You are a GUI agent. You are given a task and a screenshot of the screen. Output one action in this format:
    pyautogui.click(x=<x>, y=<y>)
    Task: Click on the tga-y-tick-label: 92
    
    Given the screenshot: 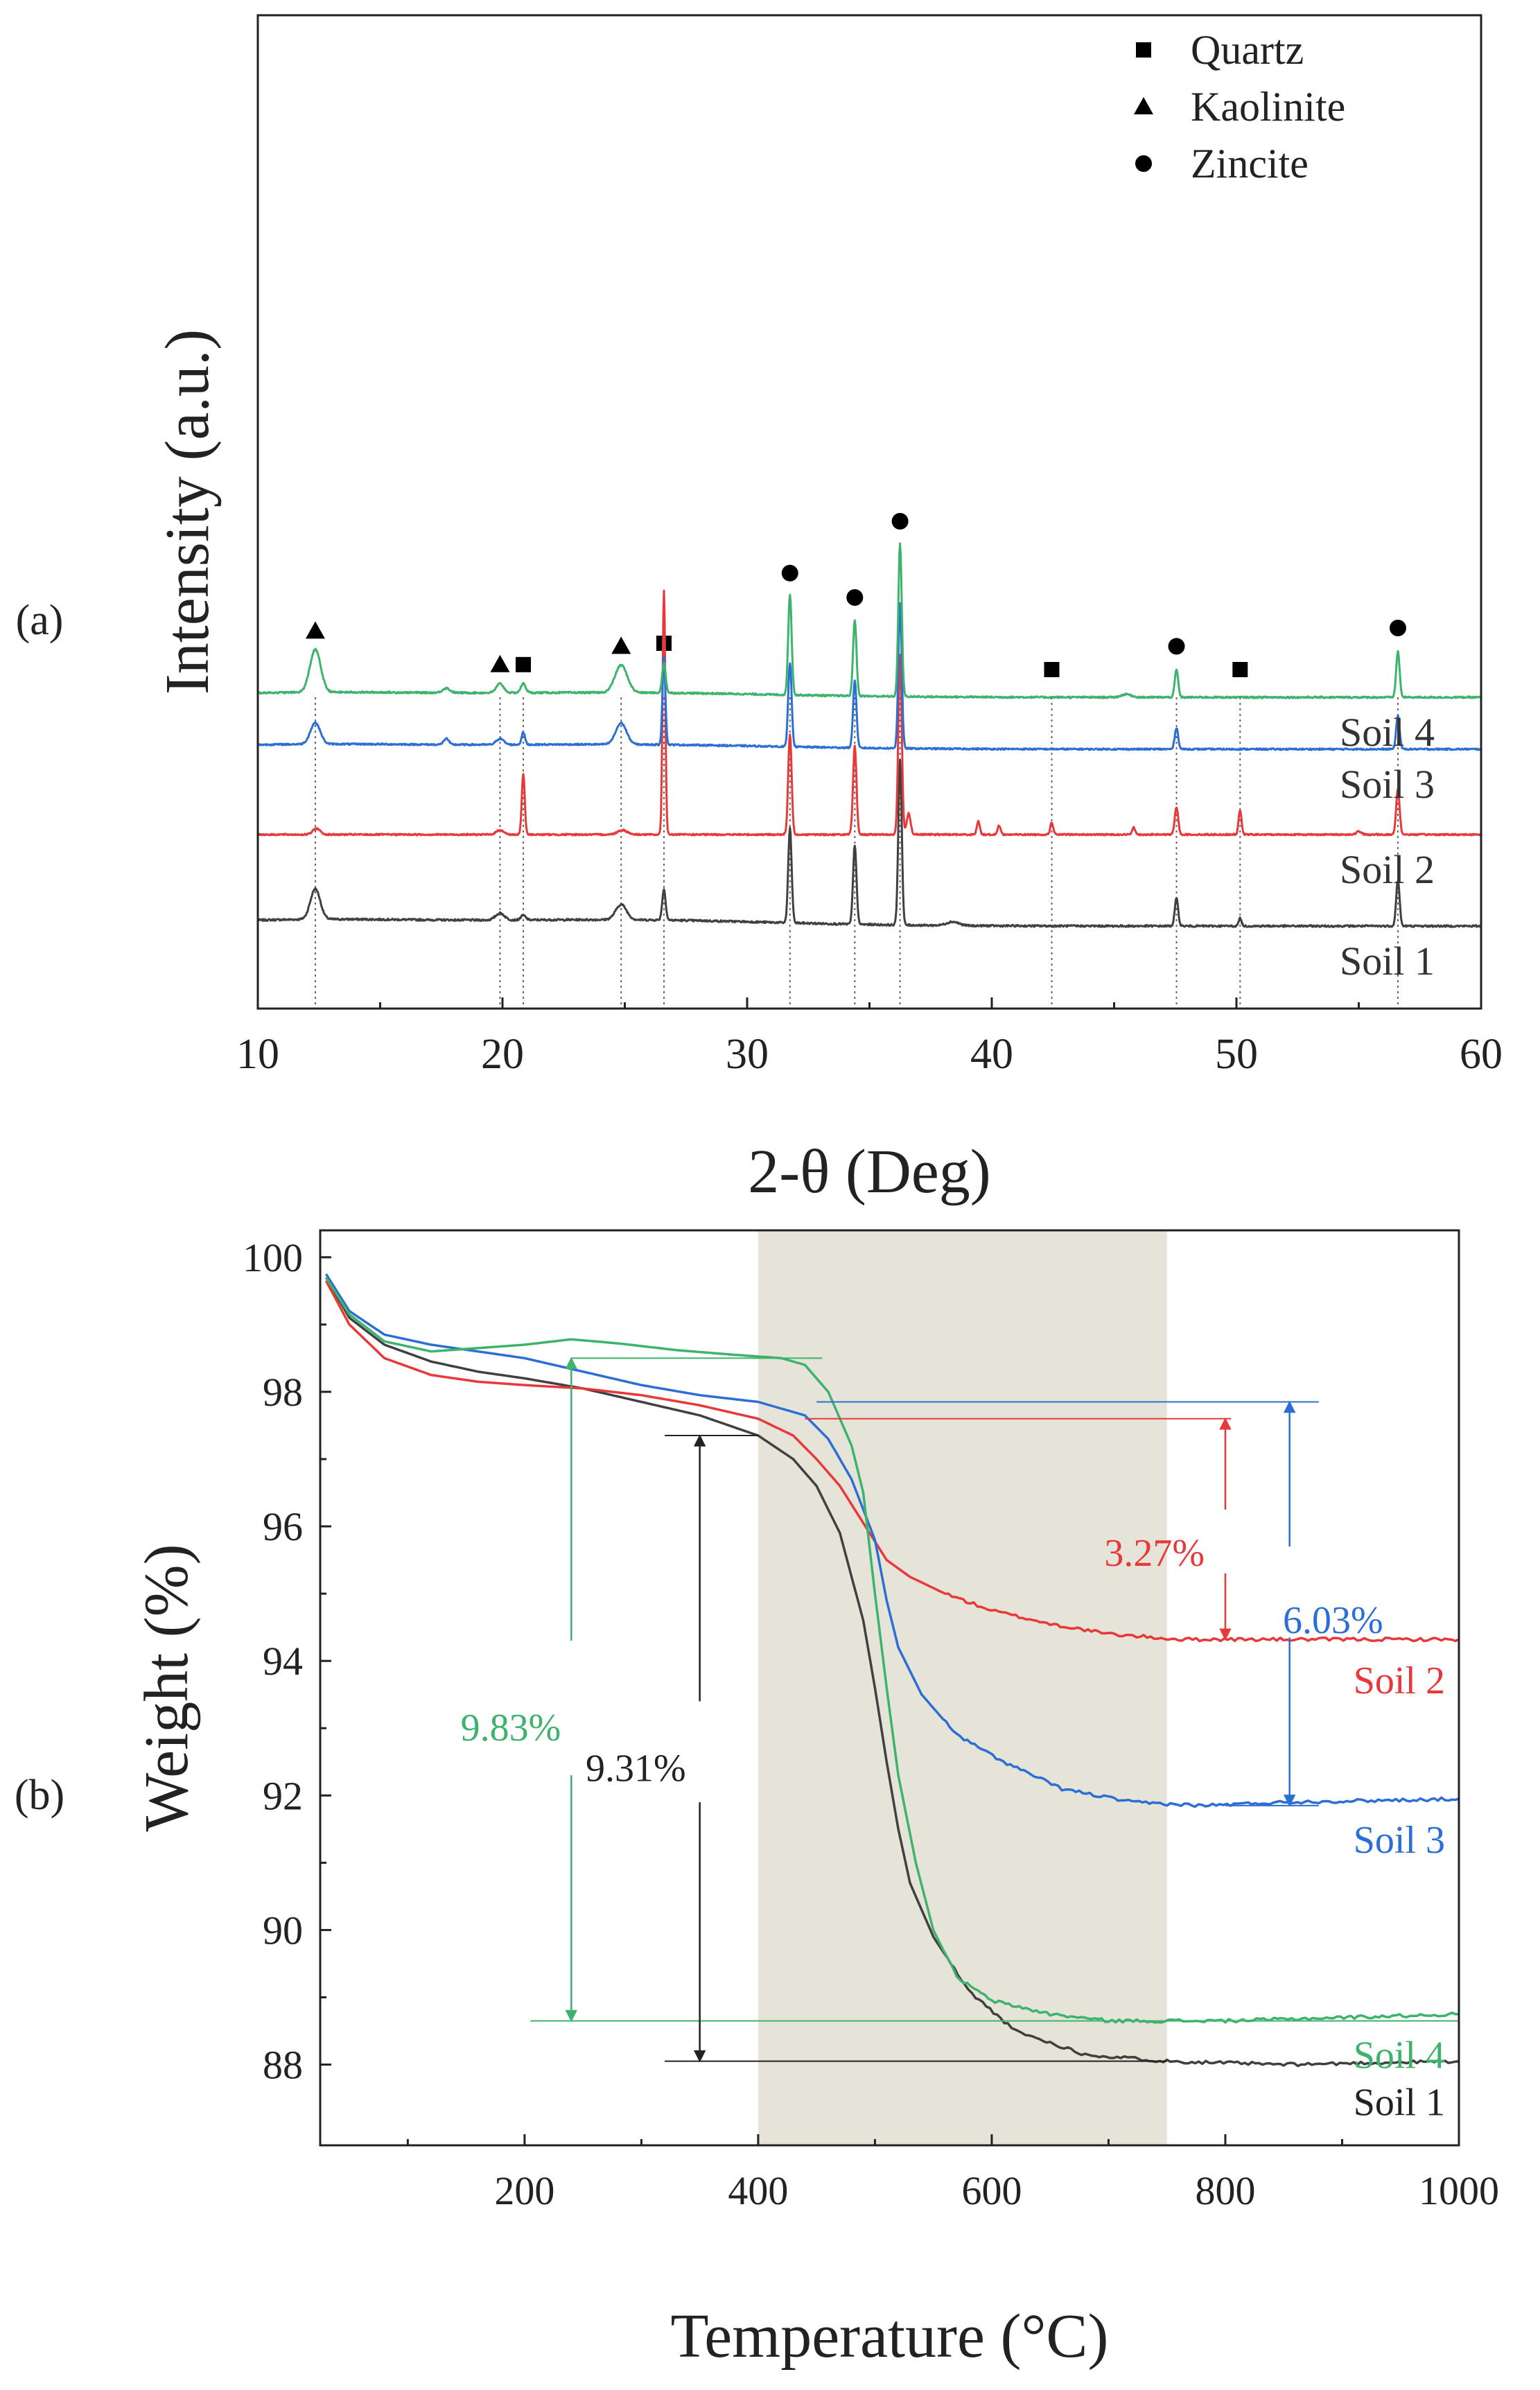 What is the action you would take?
    pyautogui.click(x=283, y=1795)
    